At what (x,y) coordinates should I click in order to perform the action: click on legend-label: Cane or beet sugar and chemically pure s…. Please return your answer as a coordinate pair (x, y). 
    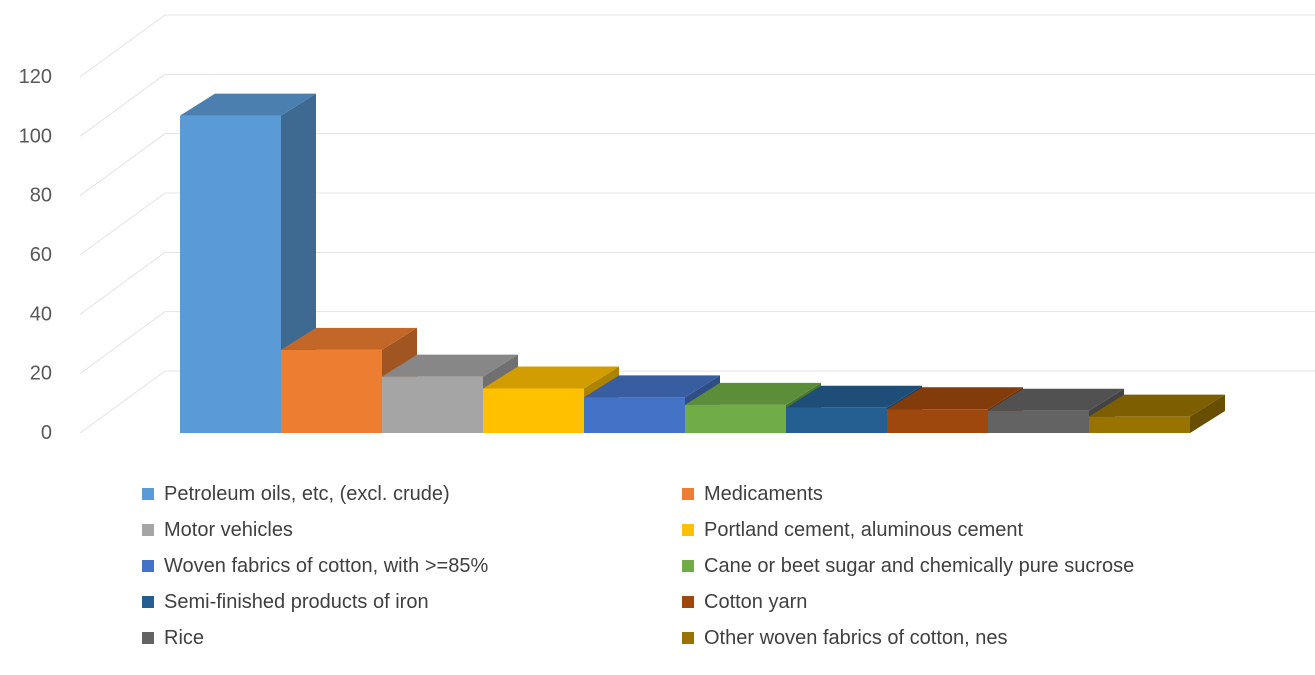
    Looking at the image, I should click on (919, 565).